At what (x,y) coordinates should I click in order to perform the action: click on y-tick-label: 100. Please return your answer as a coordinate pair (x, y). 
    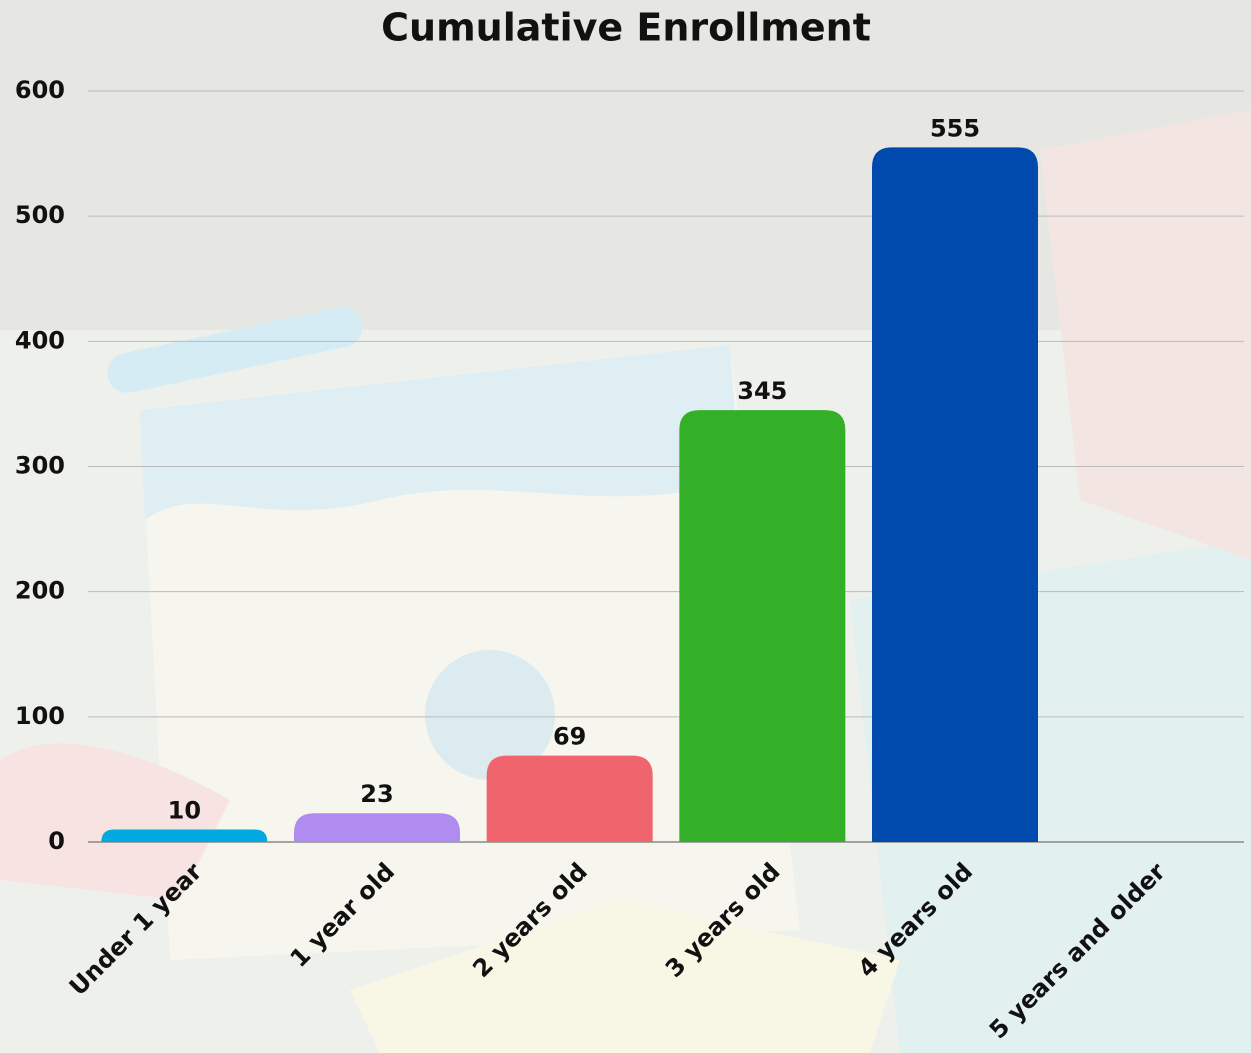
    Looking at the image, I should click on (40, 716).